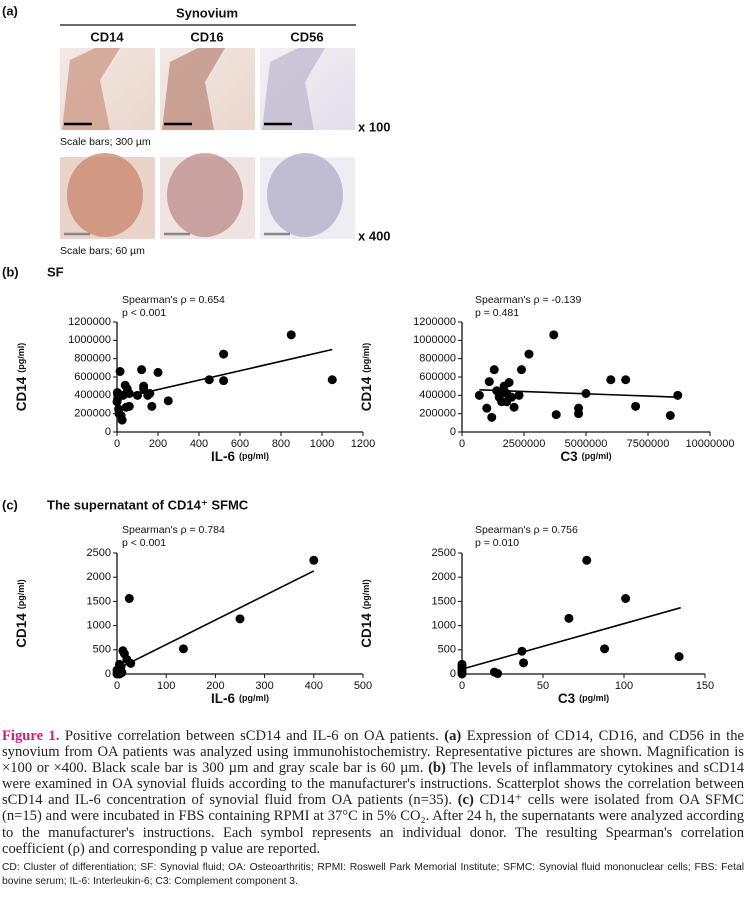  I want to click on x-tick-label: 50, so click(543, 686).